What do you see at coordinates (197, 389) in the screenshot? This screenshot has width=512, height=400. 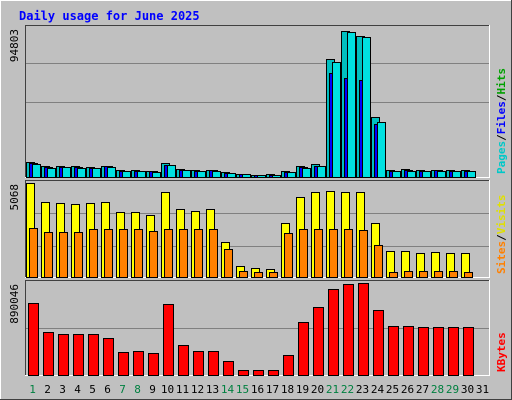 I see `x-tick-label-day-12: 12` at bounding box center [197, 389].